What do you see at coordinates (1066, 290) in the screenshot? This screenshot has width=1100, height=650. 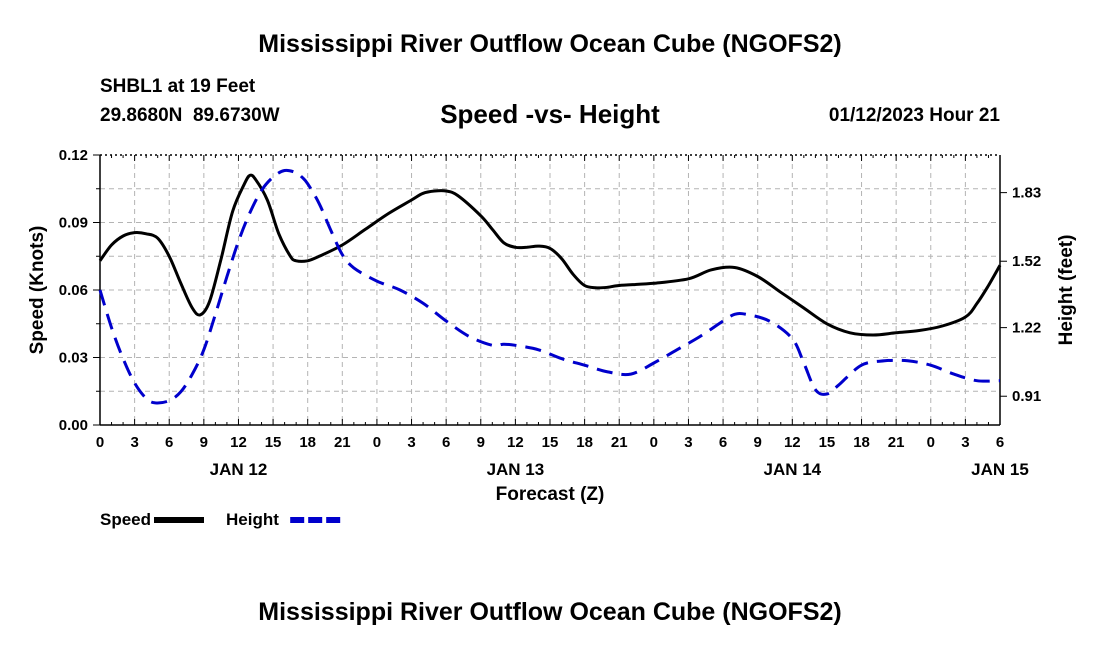 I see `y-right-axis-title: Height (feet)` at bounding box center [1066, 290].